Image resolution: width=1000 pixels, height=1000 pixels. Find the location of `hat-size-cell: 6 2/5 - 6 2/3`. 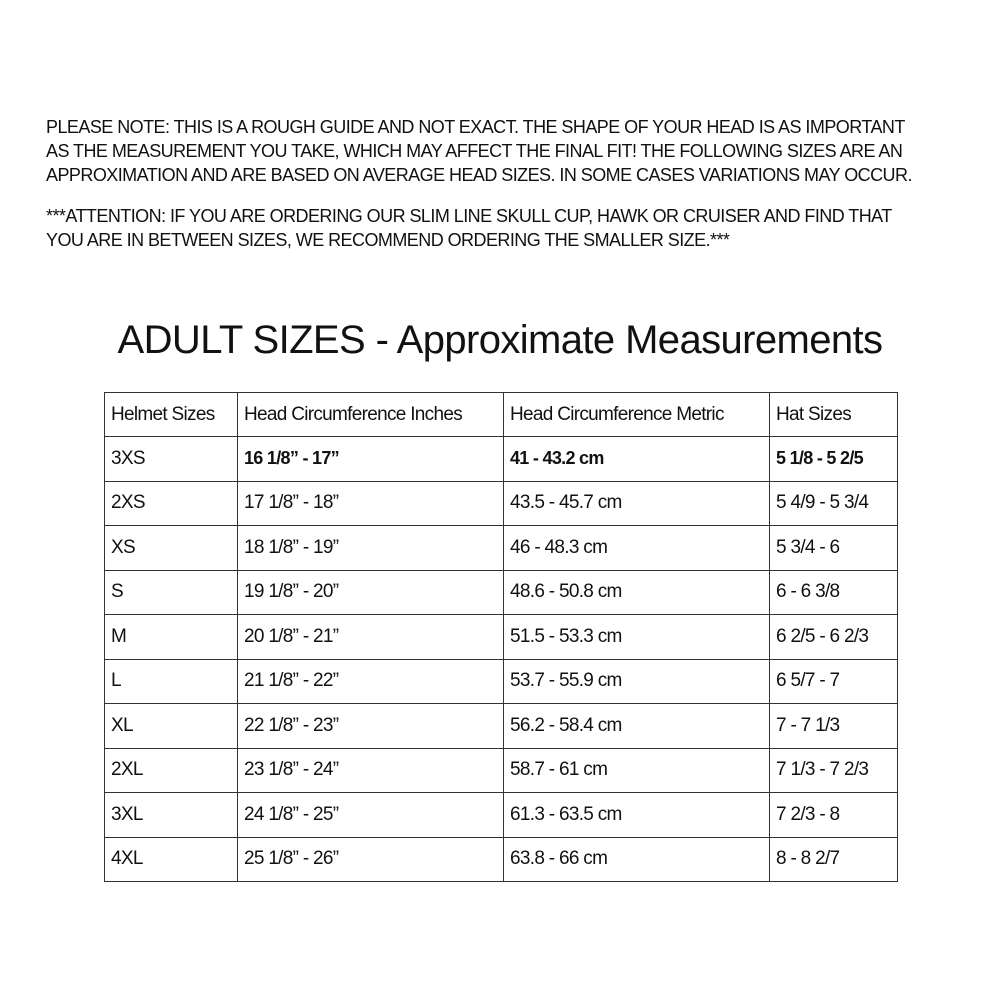

hat-size-cell: 6 2/5 - 6 2/3 is located at coordinates (833, 637).